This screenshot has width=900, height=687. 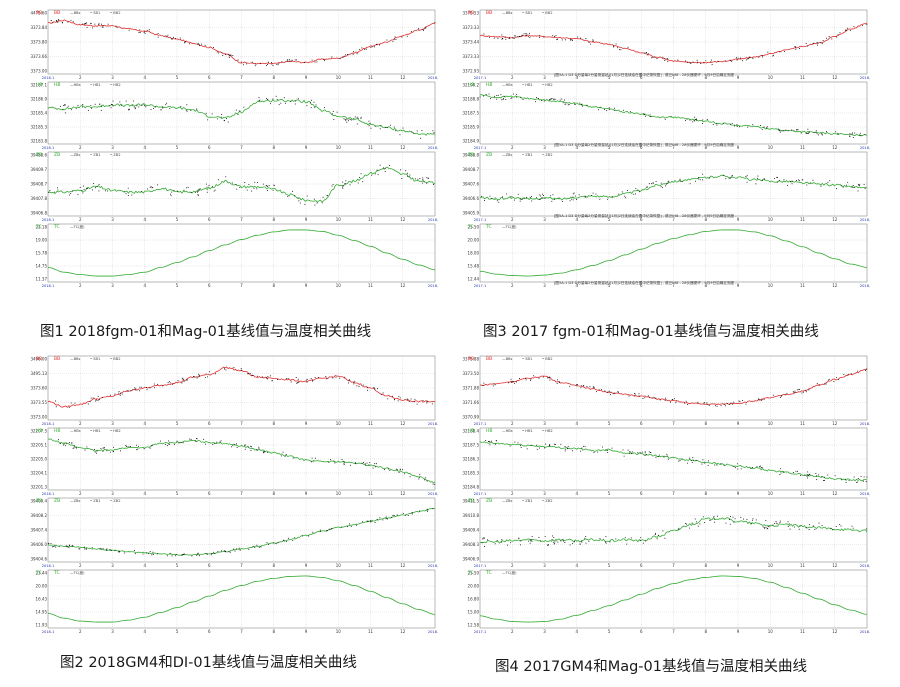 I want to click on x-tick-label: 12, so click(x=403, y=77).